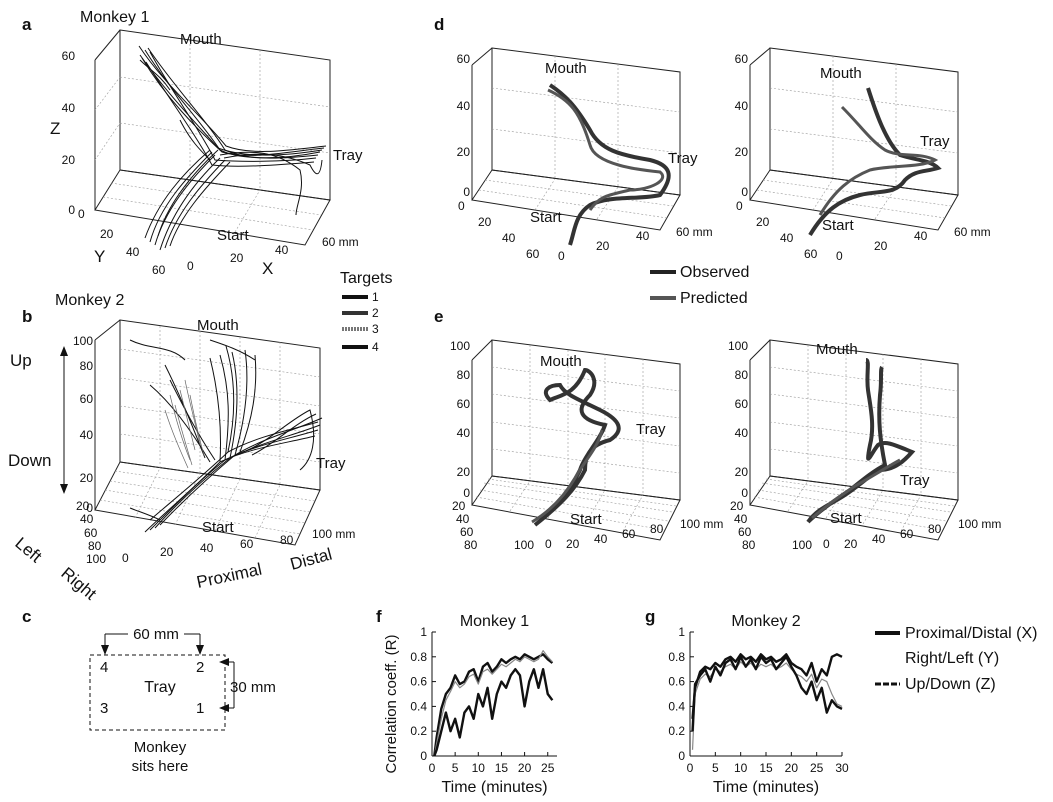  Describe the element at coordinates (207, 548) in the screenshot. I see `panel-b-x-tick-2: 40` at that location.